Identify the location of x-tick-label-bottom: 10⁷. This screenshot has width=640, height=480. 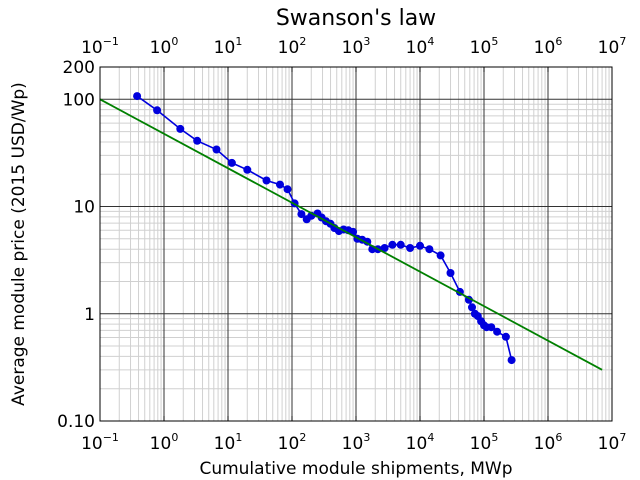
(612, 442).